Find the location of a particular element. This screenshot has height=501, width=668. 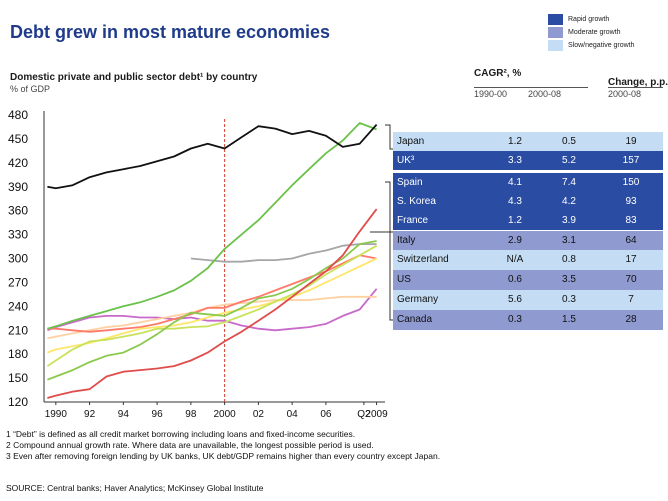

cagr-2000-08-cell: 0.8 is located at coordinates (569, 259).